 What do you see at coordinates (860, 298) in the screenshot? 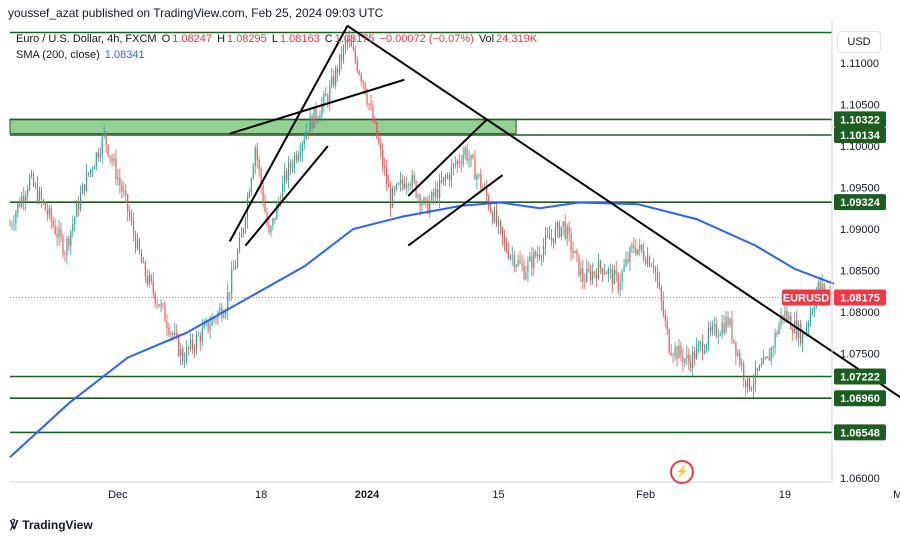
I see `price-label-text: 1.08175` at bounding box center [860, 298].